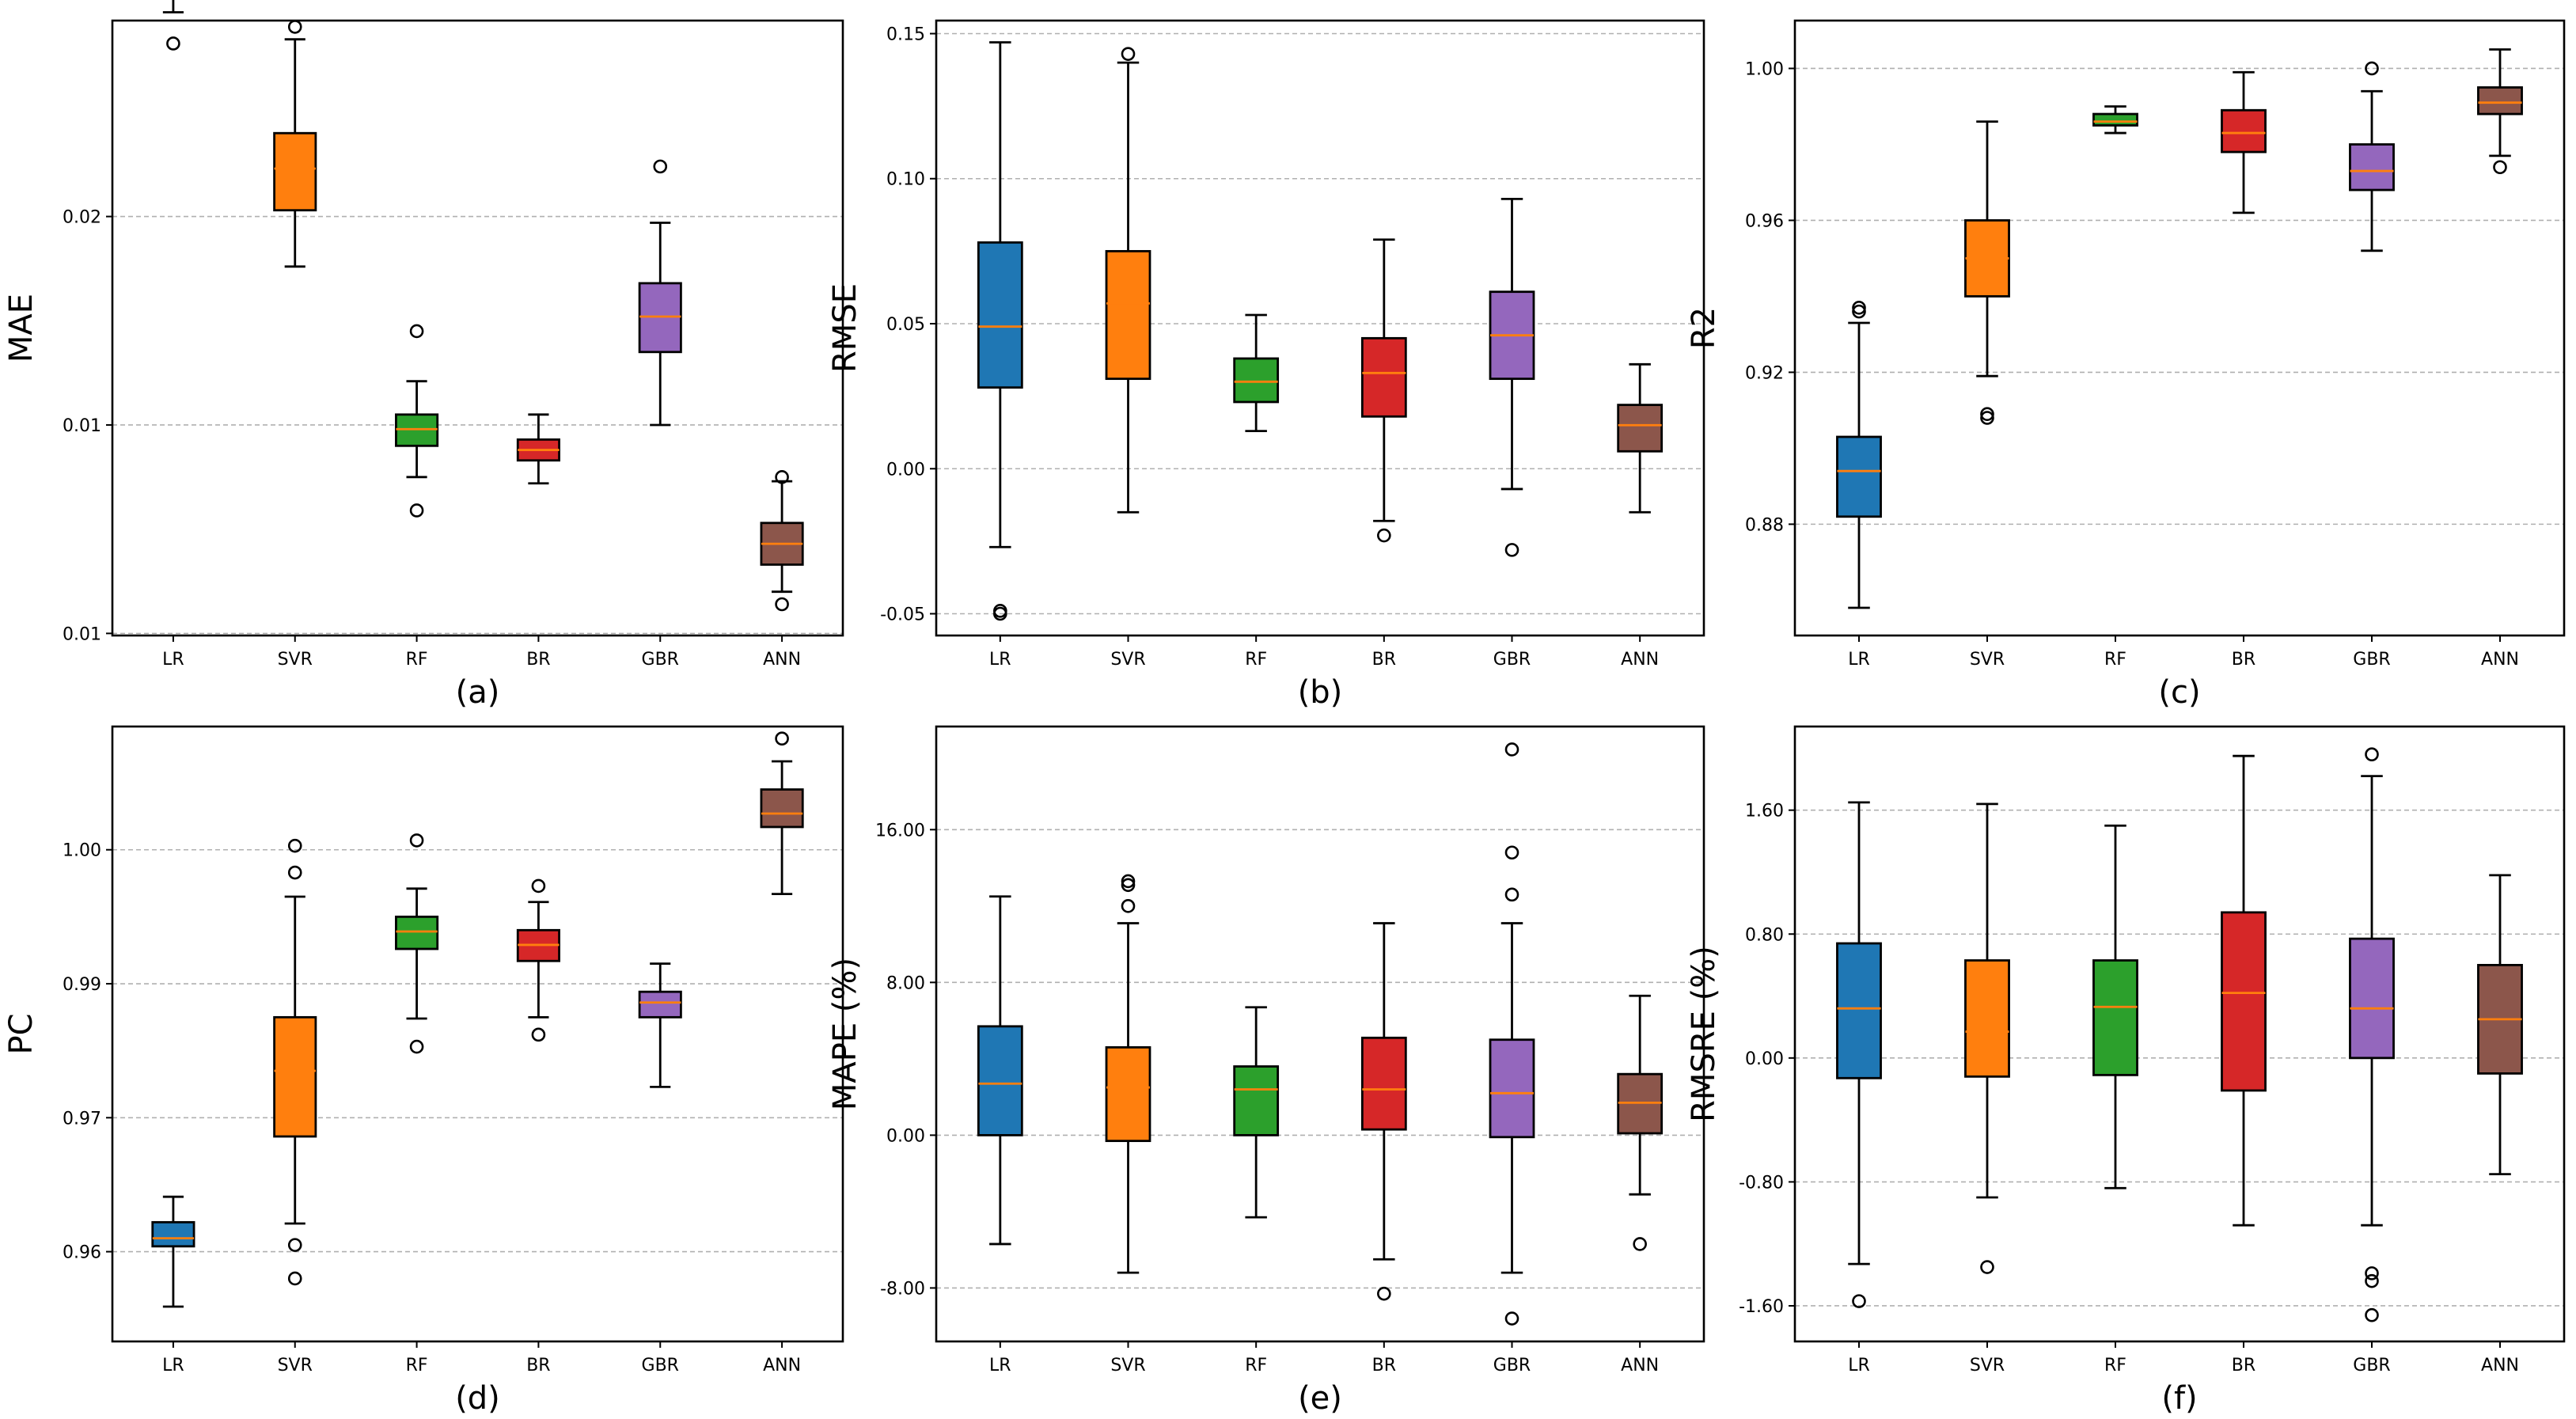 This screenshot has width=2576, height=1419. Describe the element at coordinates (82, 634) in the screenshot. I see `y-tick-label: 0.01` at that location.